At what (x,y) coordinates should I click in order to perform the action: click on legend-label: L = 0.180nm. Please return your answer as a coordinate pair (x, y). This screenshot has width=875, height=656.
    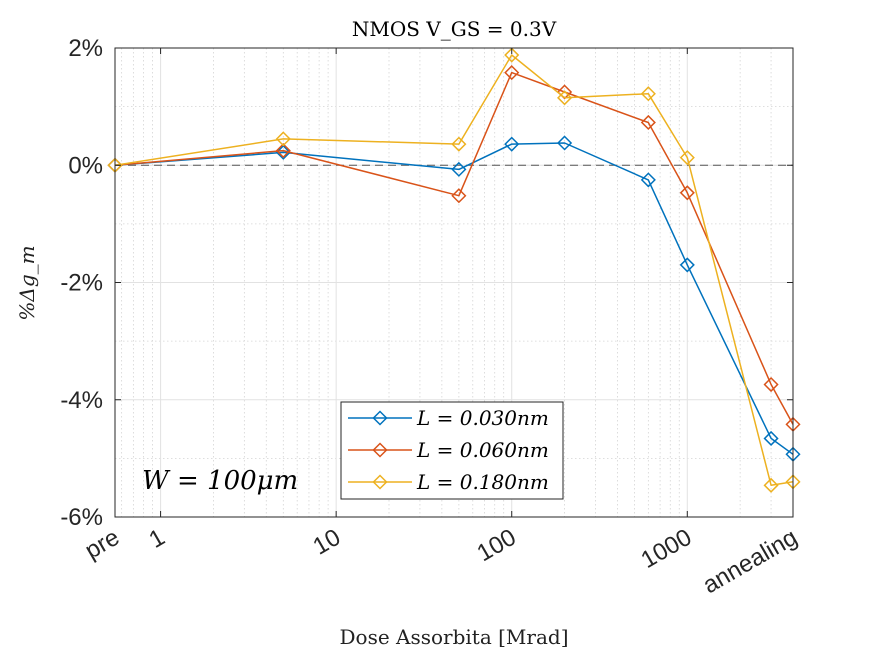
    Looking at the image, I should click on (482, 482).